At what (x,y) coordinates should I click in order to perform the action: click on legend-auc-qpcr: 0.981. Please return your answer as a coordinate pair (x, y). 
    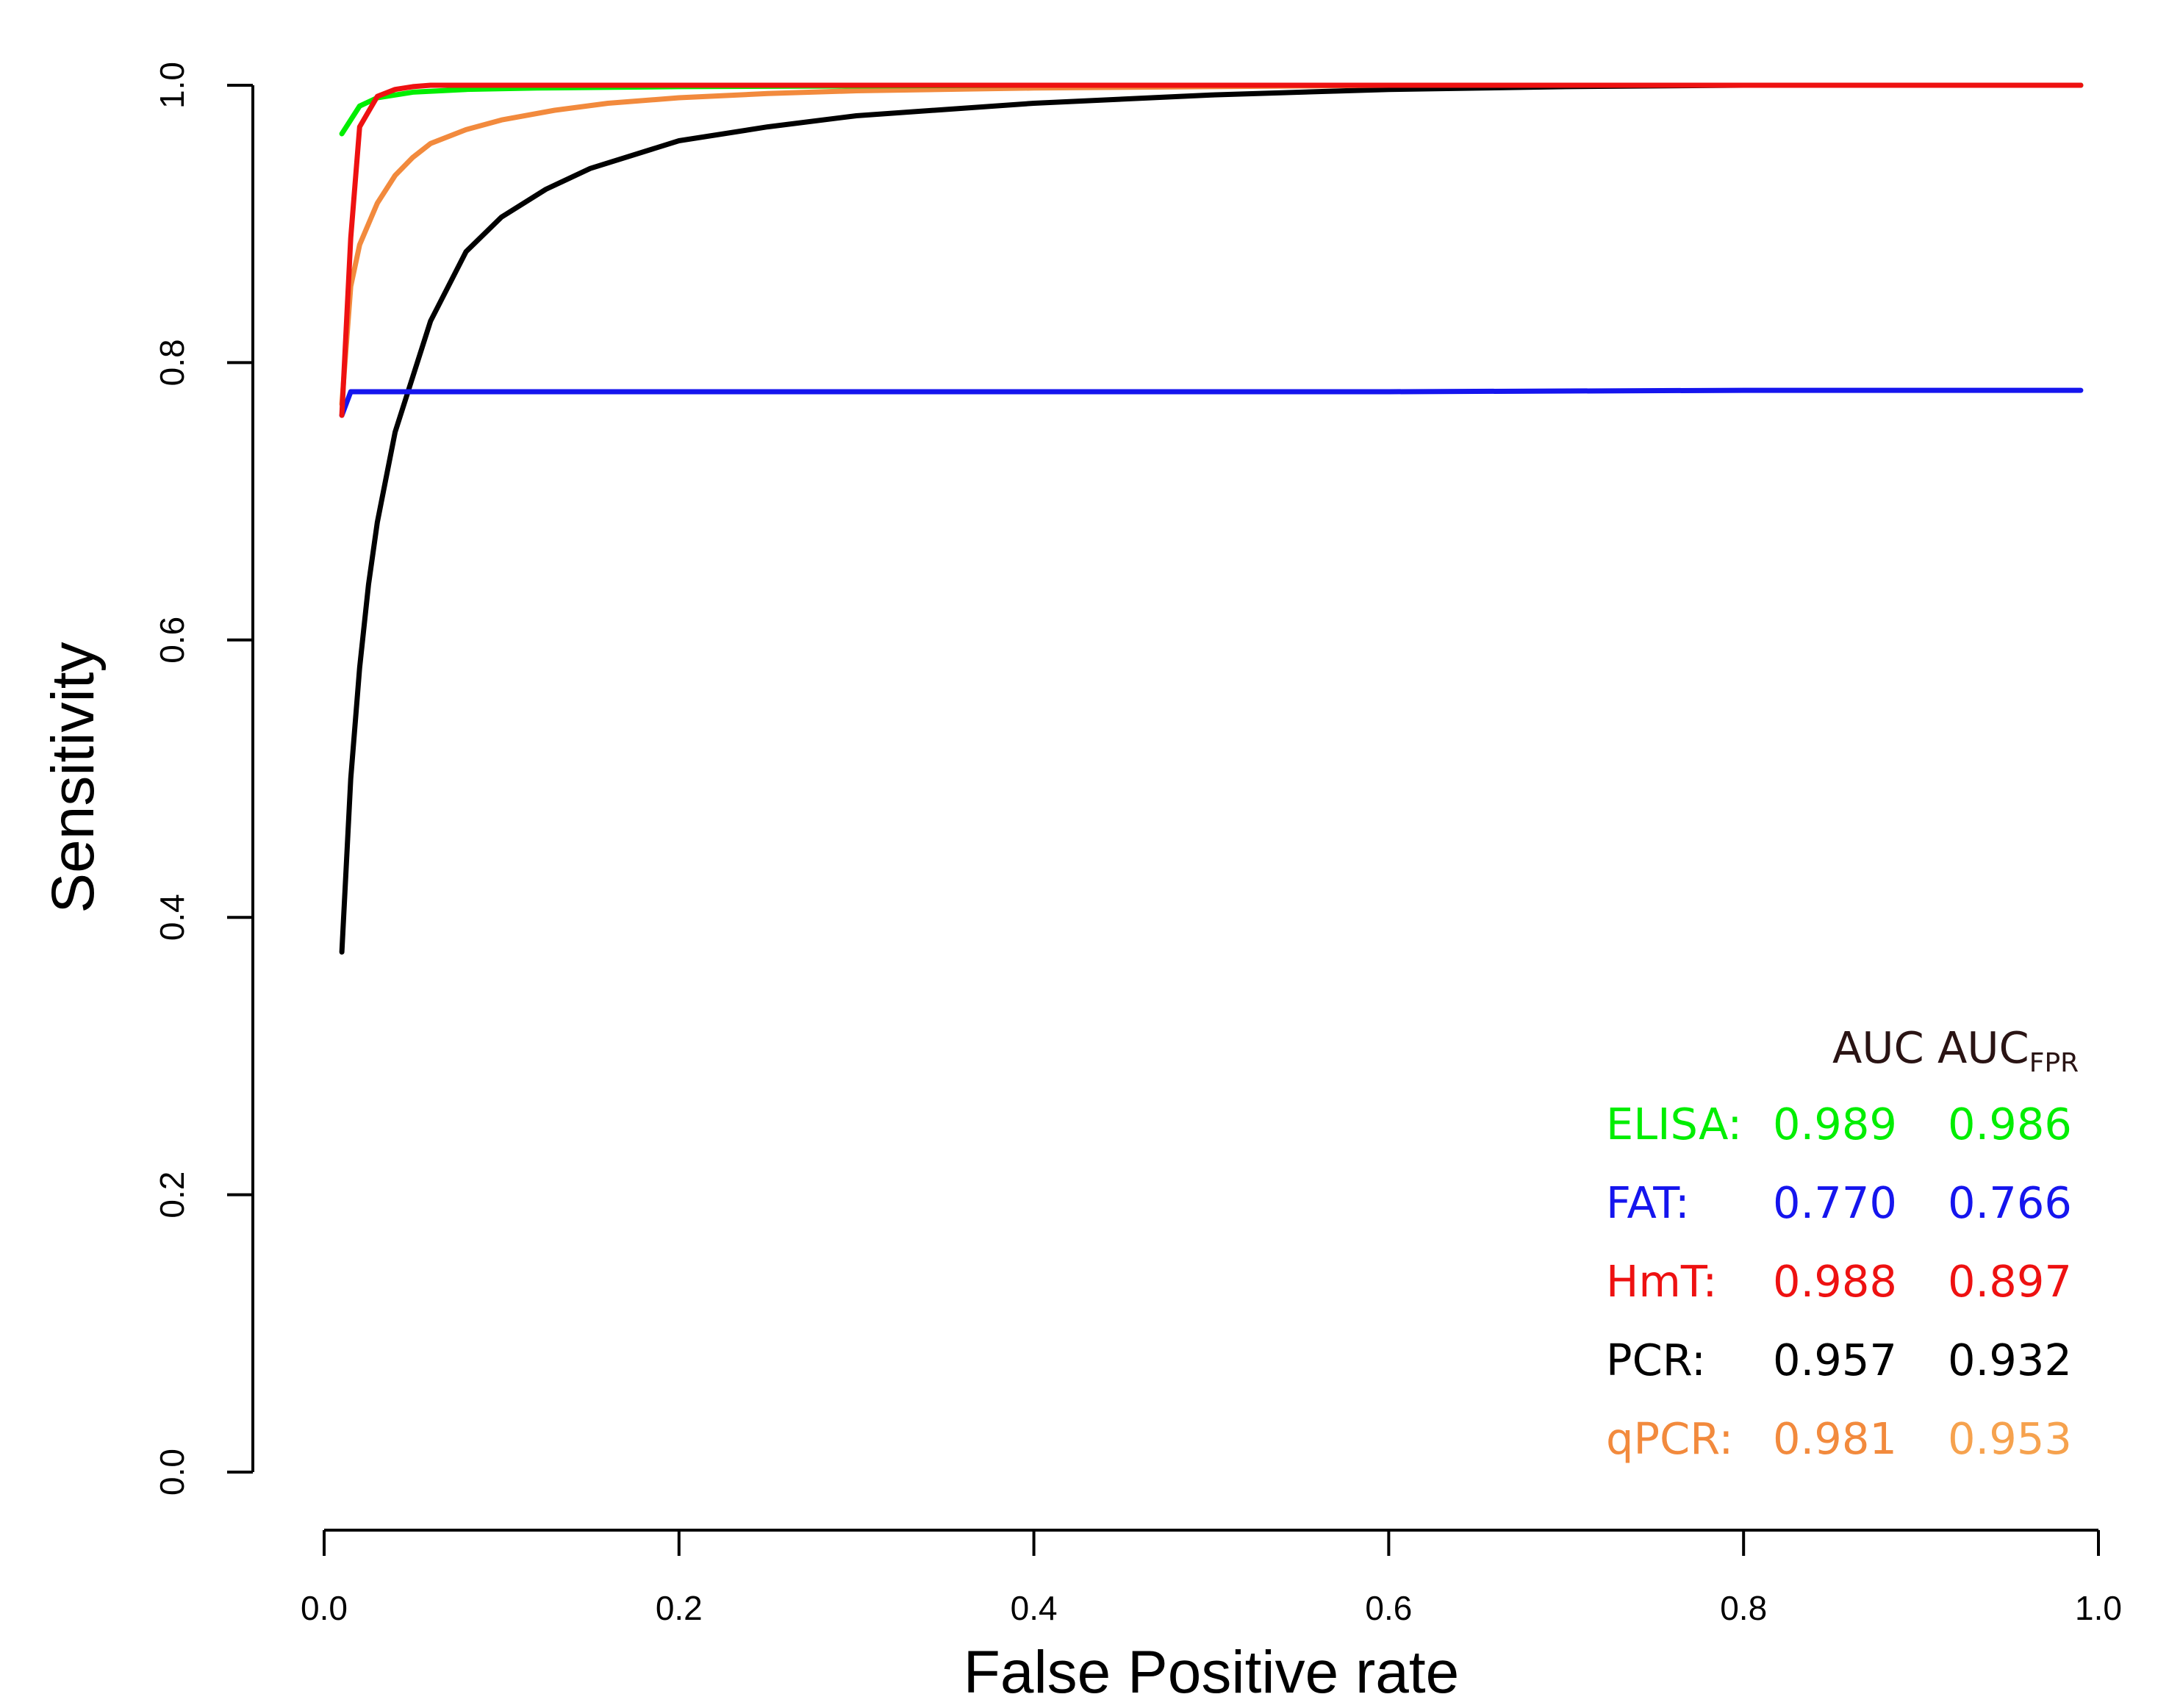
    Looking at the image, I should click on (1835, 1438).